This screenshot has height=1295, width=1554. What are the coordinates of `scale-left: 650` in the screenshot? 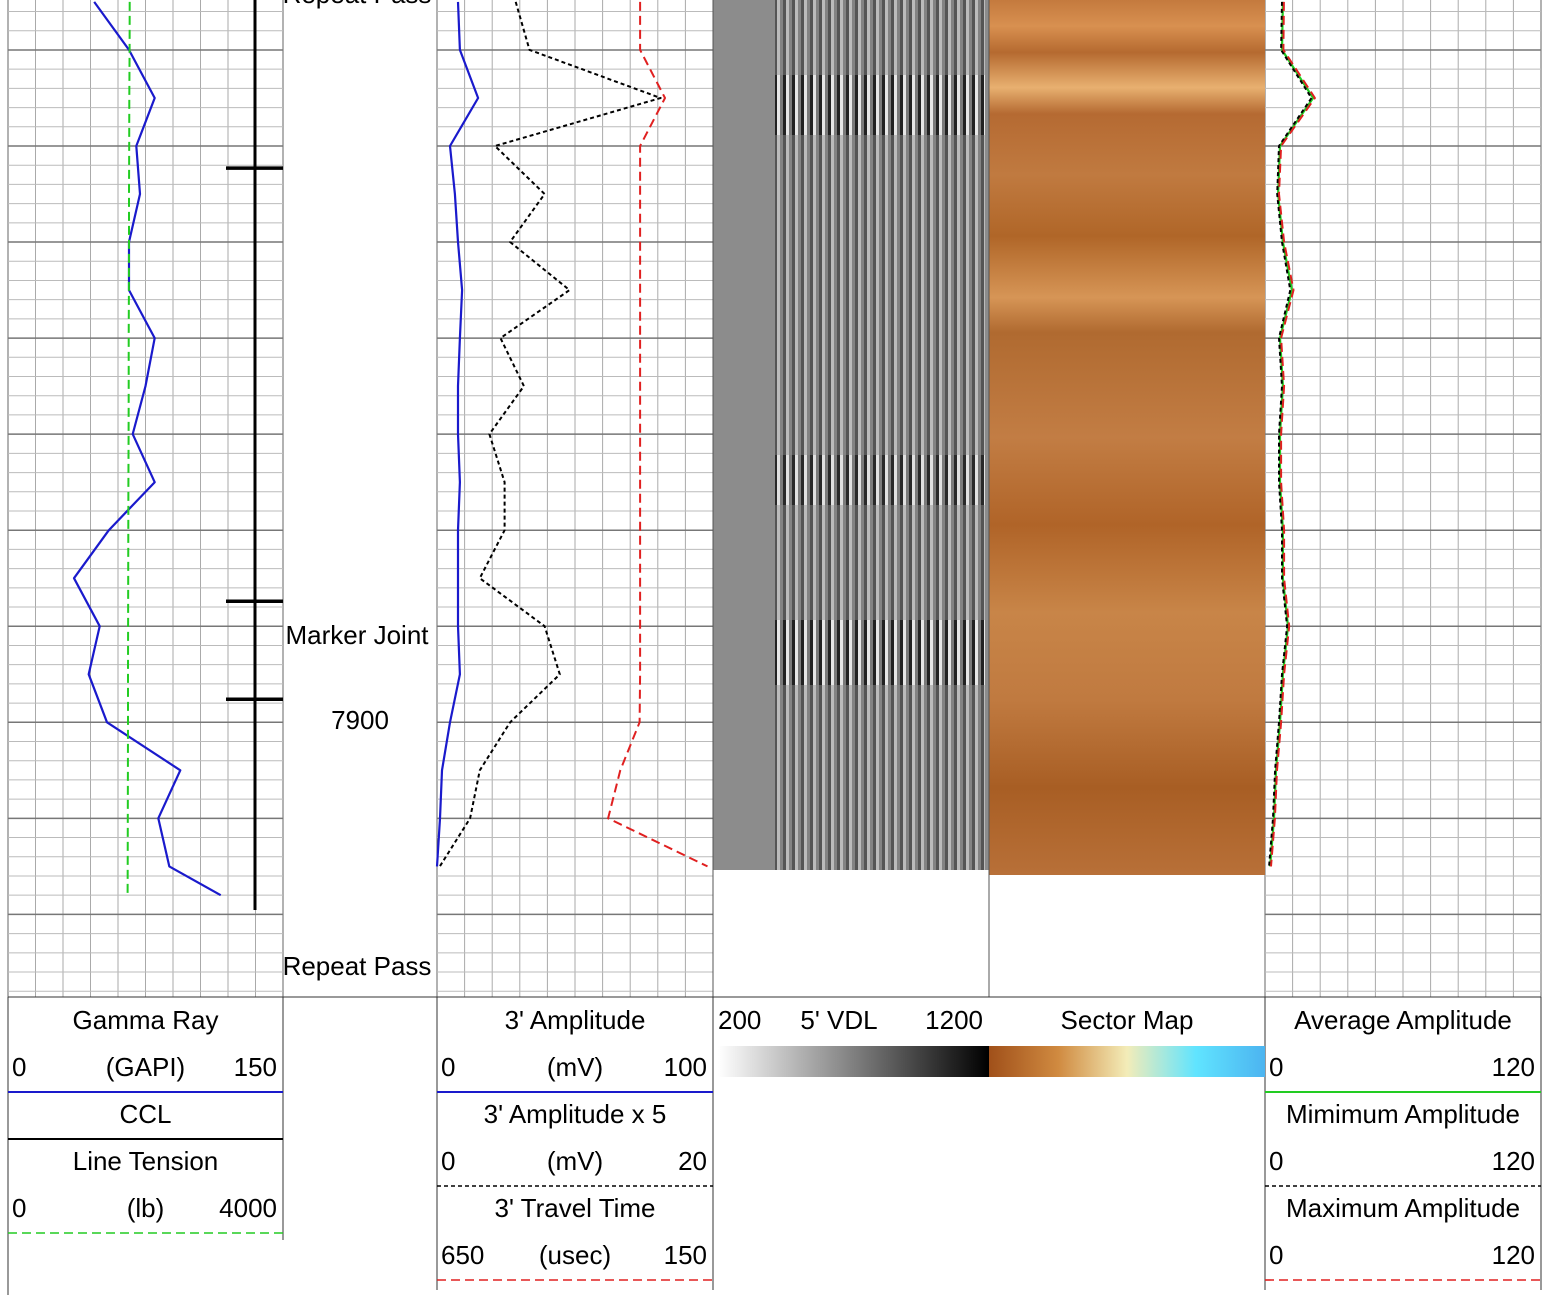 It's located at (462, 1255).